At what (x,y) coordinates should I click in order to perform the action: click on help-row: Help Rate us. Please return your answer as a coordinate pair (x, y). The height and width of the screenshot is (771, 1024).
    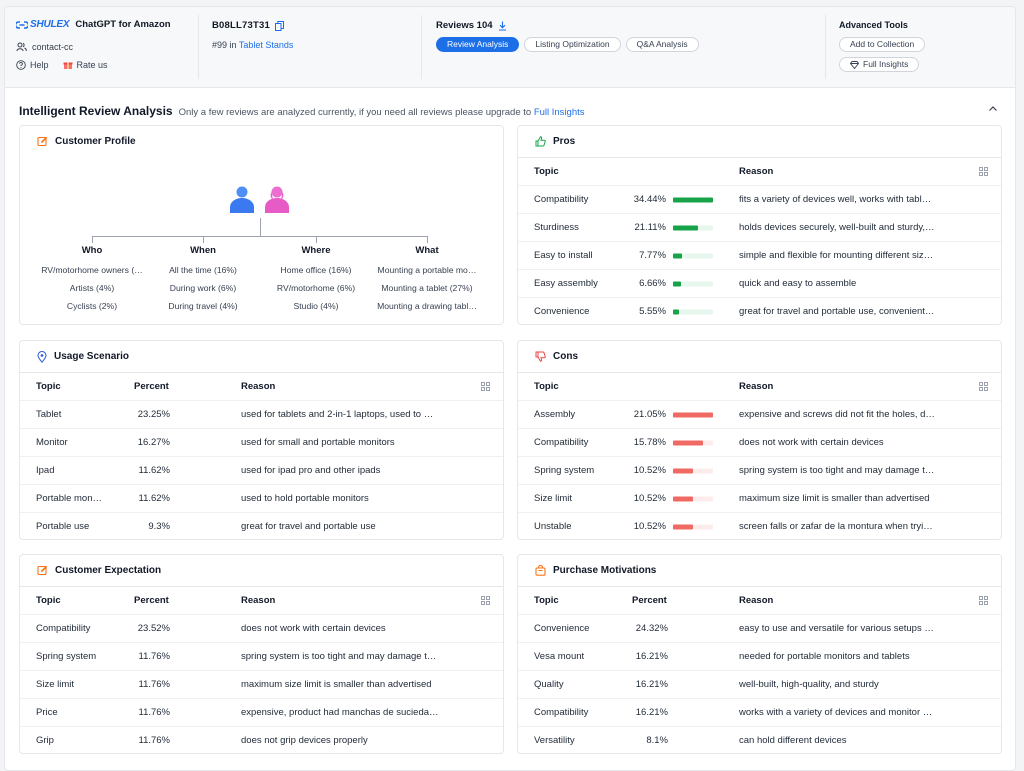
    Looking at the image, I should click on (62, 65).